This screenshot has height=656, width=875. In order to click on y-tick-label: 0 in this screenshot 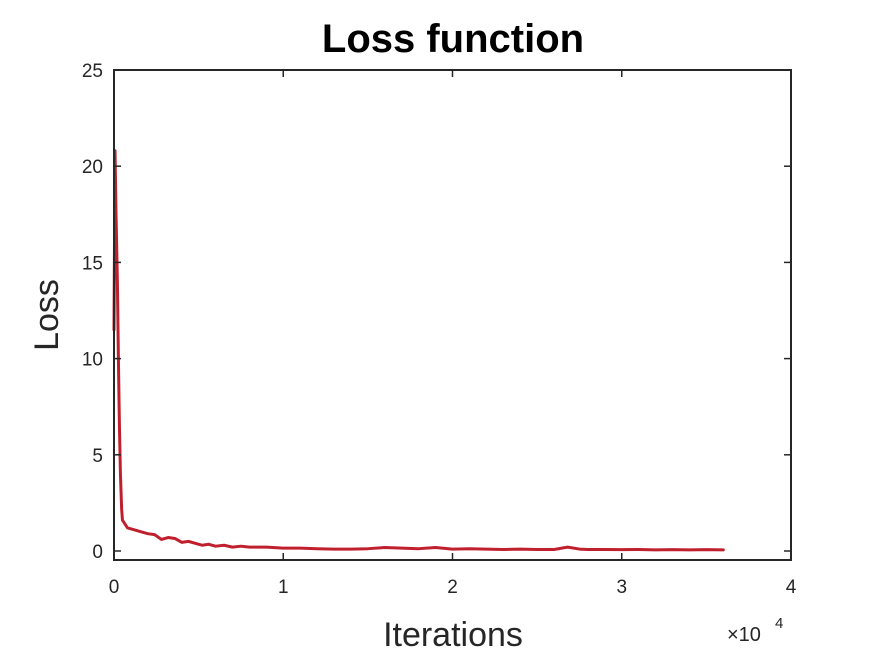, I will do `click(97, 552)`.